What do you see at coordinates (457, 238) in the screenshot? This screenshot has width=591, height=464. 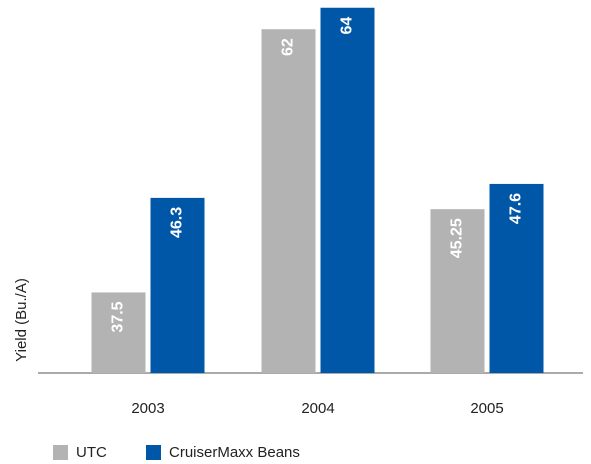 I see `value-label: 45.25` at bounding box center [457, 238].